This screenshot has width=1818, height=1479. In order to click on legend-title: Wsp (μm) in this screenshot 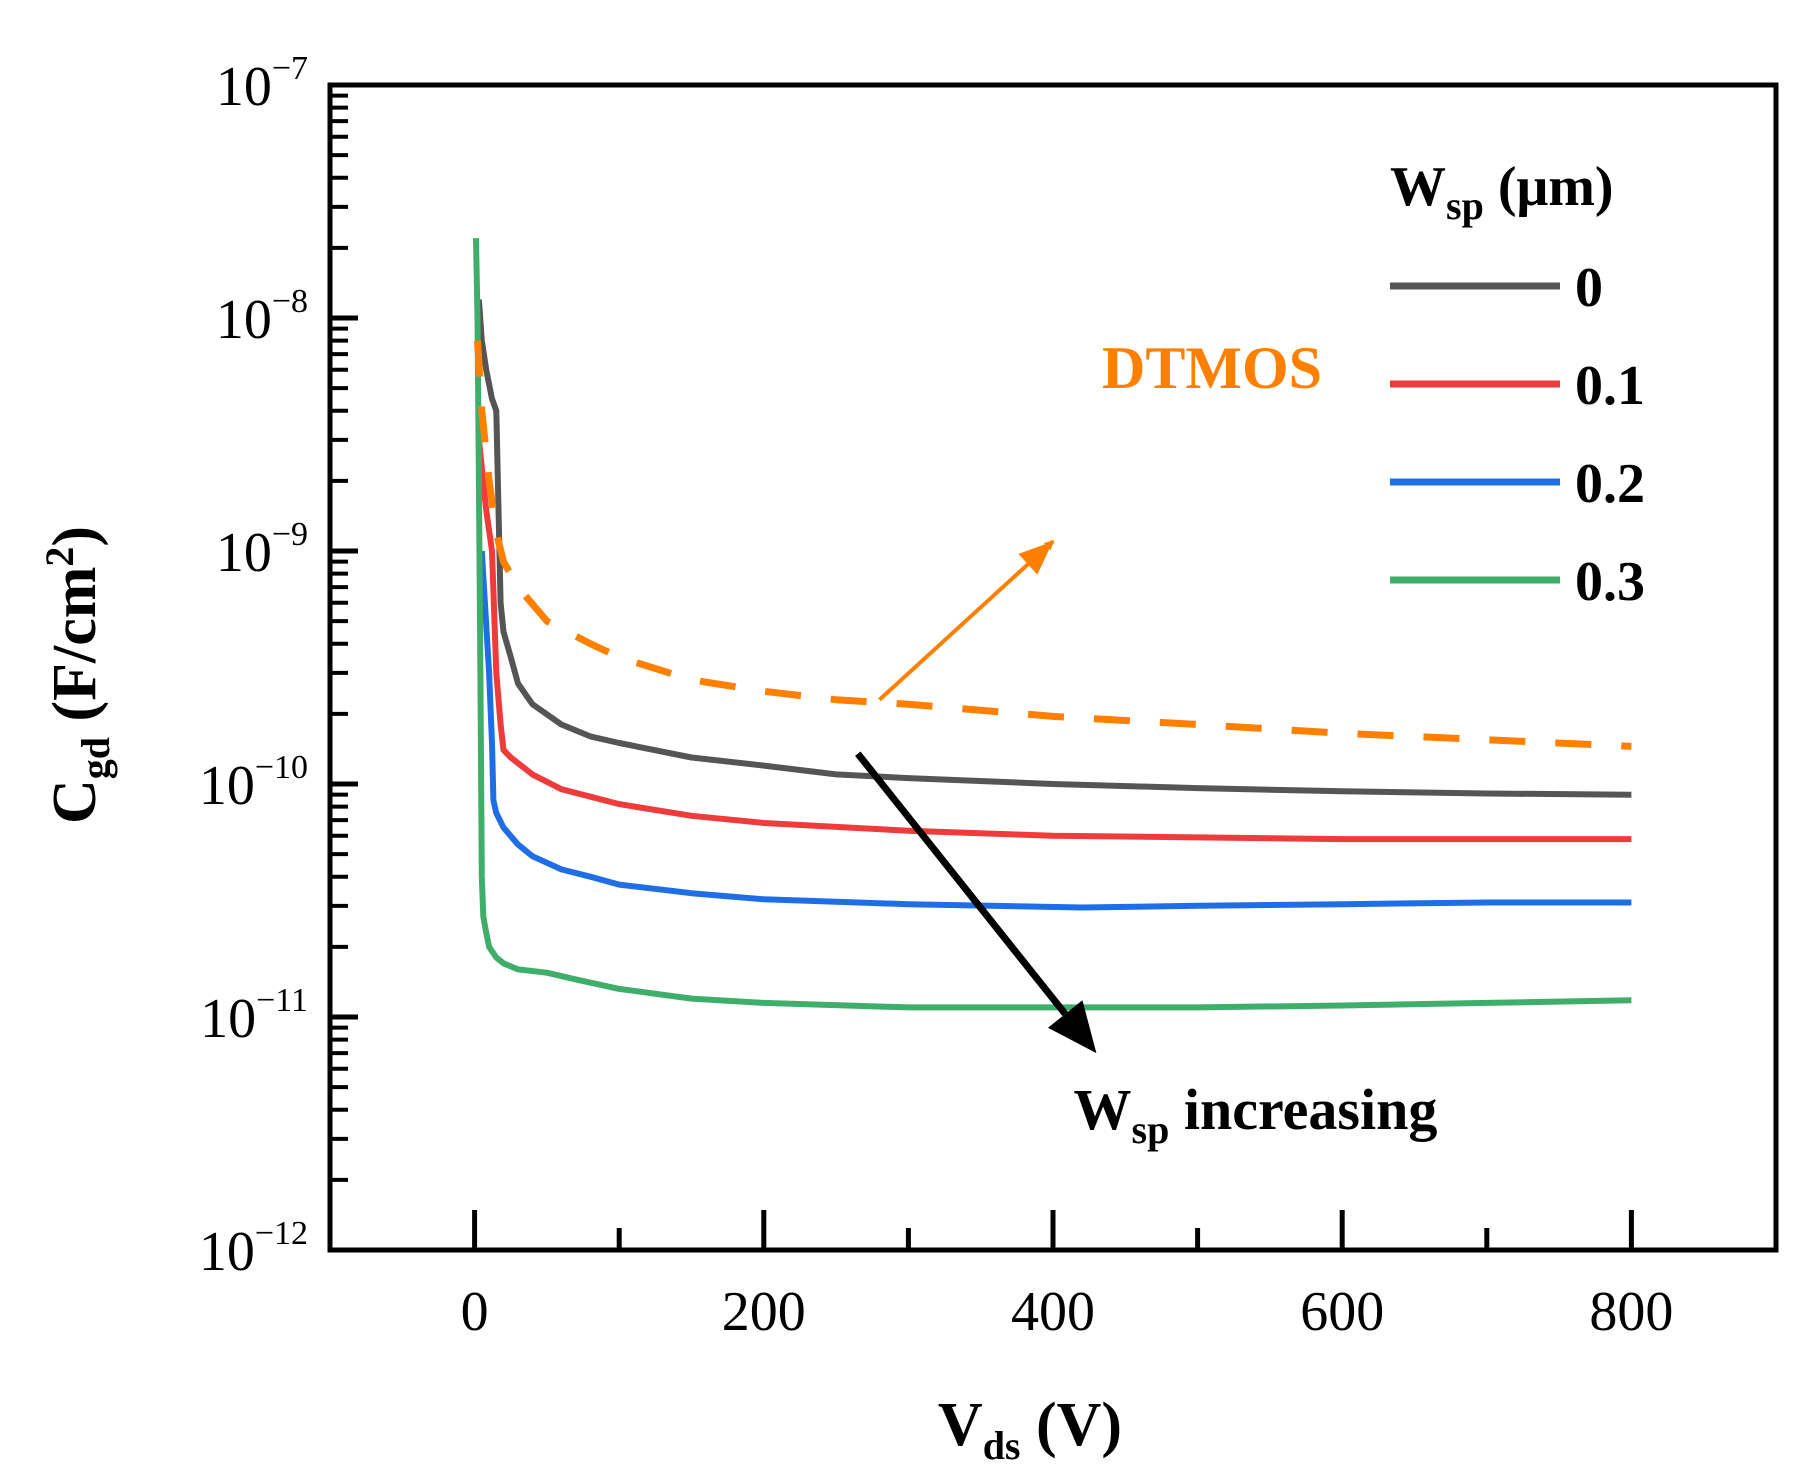, I will do `click(1502, 192)`.